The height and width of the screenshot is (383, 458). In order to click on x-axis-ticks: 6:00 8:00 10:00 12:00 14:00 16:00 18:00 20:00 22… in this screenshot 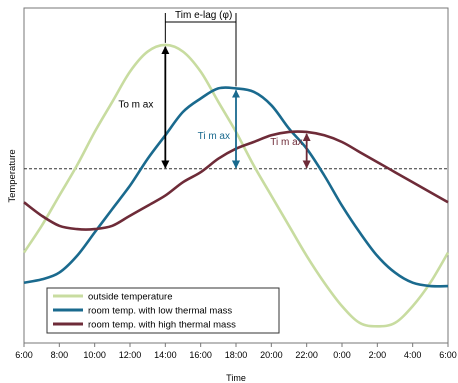, I will do `click(236, 351)`.